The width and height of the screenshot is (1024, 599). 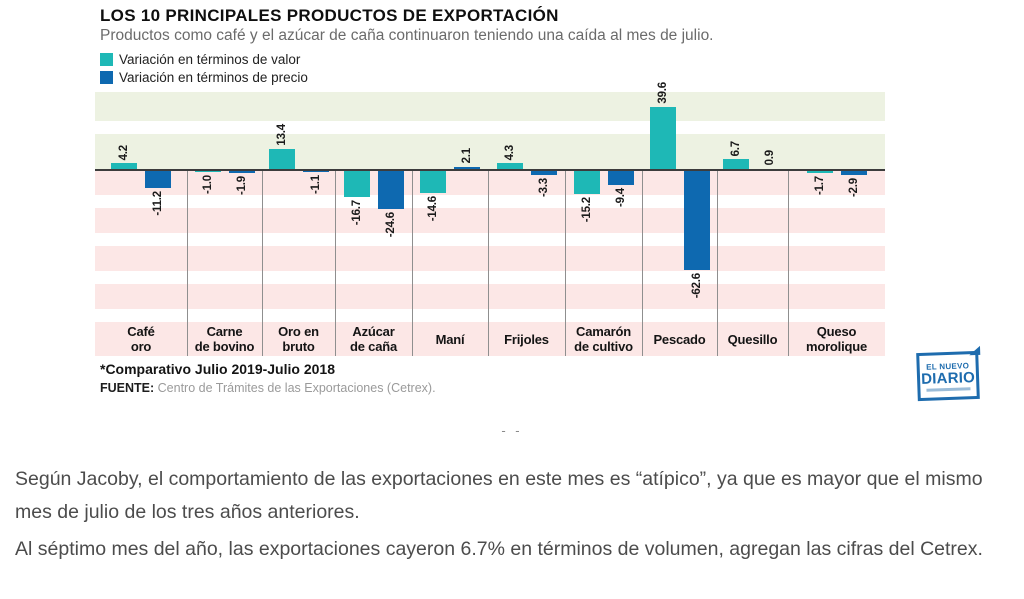 I want to click on legend-swatch-precio-icon, so click(x=106, y=77).